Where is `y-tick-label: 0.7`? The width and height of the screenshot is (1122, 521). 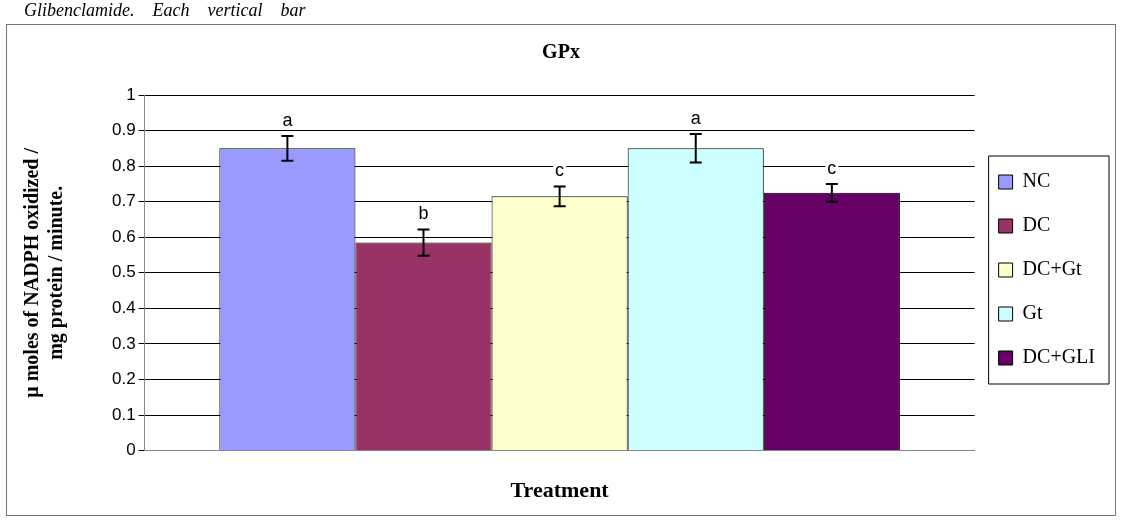 y-tick-label: 0.7 is located at coordinates (123, 201).